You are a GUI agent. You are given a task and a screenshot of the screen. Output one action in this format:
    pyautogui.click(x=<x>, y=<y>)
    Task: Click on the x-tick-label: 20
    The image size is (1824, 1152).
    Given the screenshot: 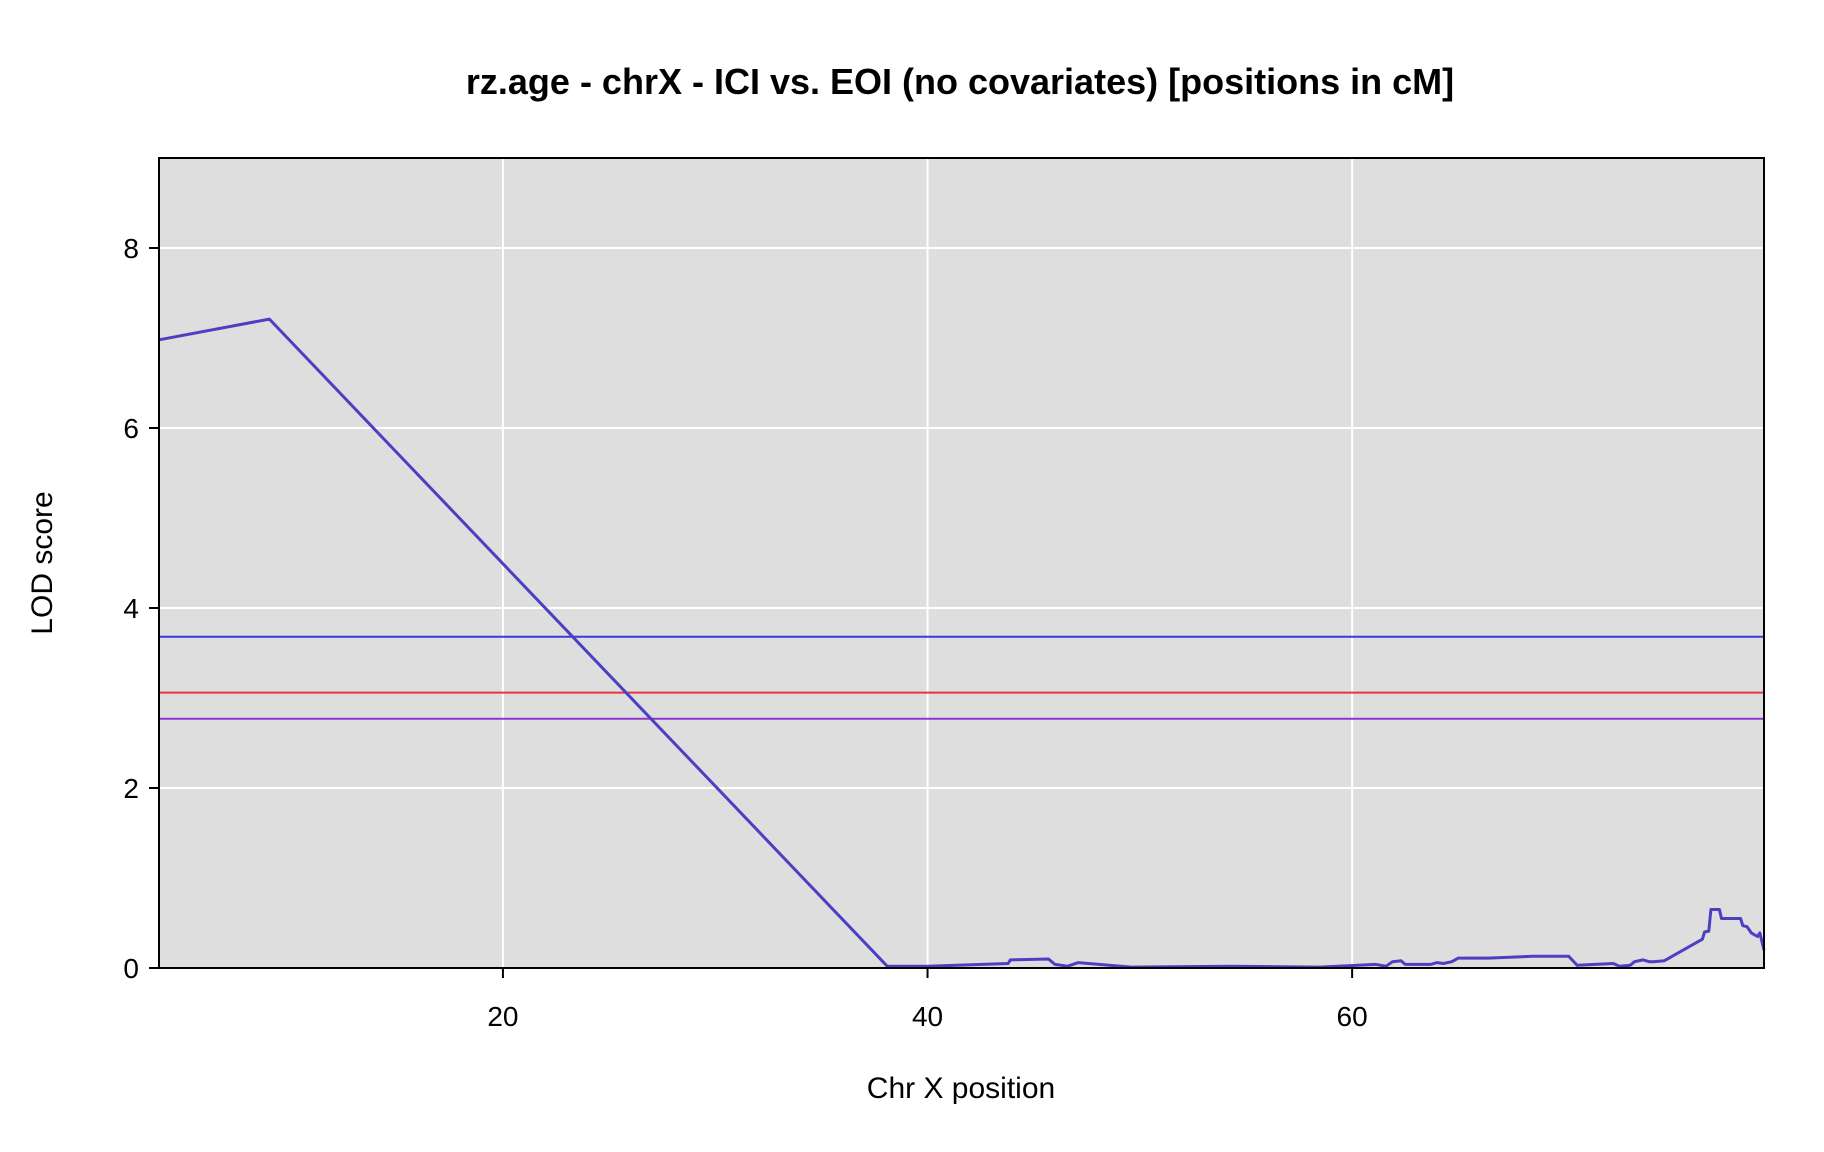 What is the action you would take?
    pyautogui.click(x=502, y=1016)
    